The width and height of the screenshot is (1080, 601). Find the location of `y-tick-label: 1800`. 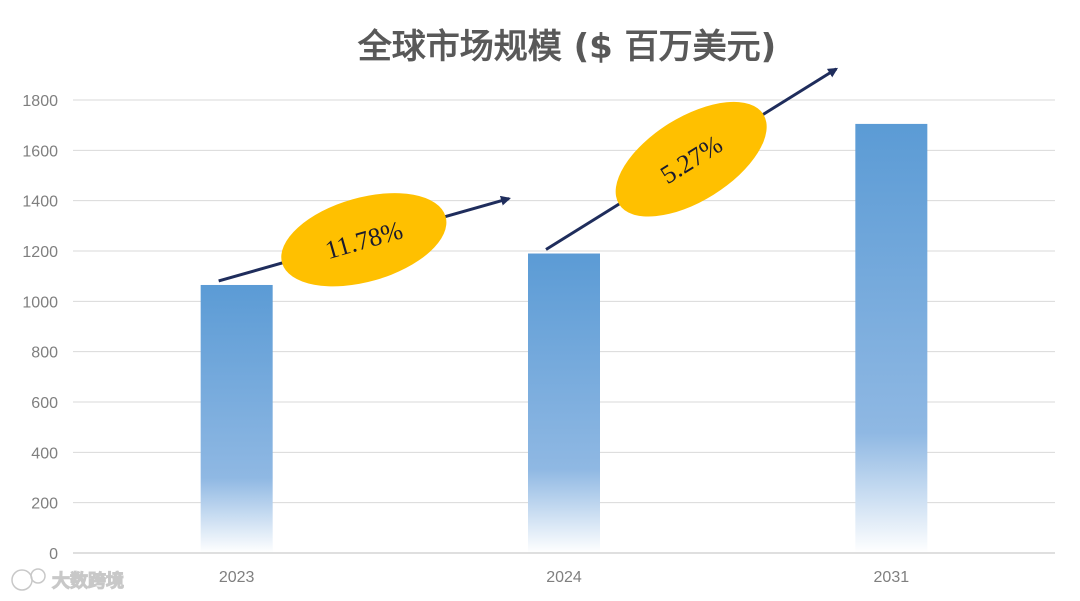

y-tick-label: 1800 is located at coordinates (40, 101).